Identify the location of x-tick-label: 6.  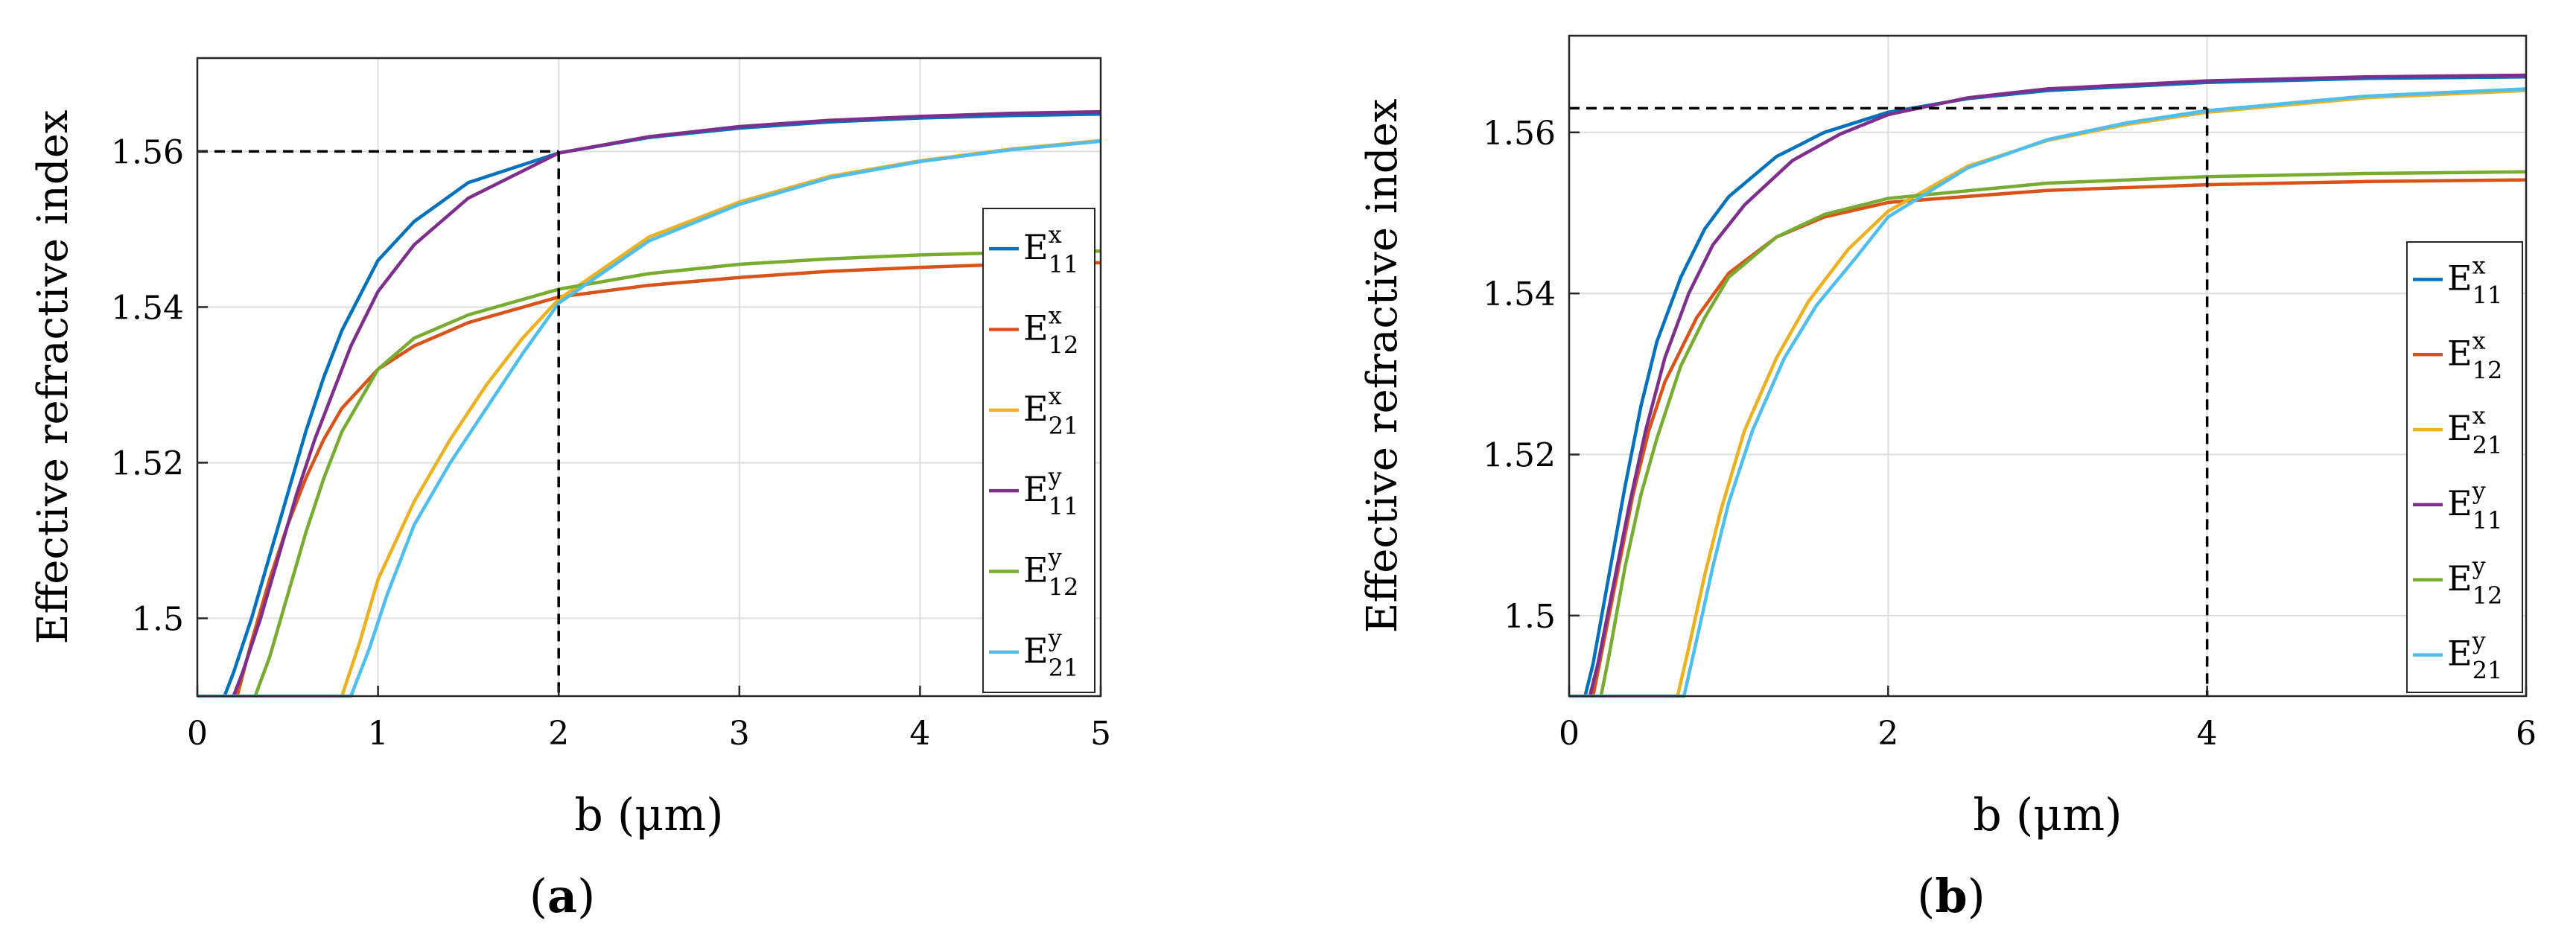
(2526, 734).